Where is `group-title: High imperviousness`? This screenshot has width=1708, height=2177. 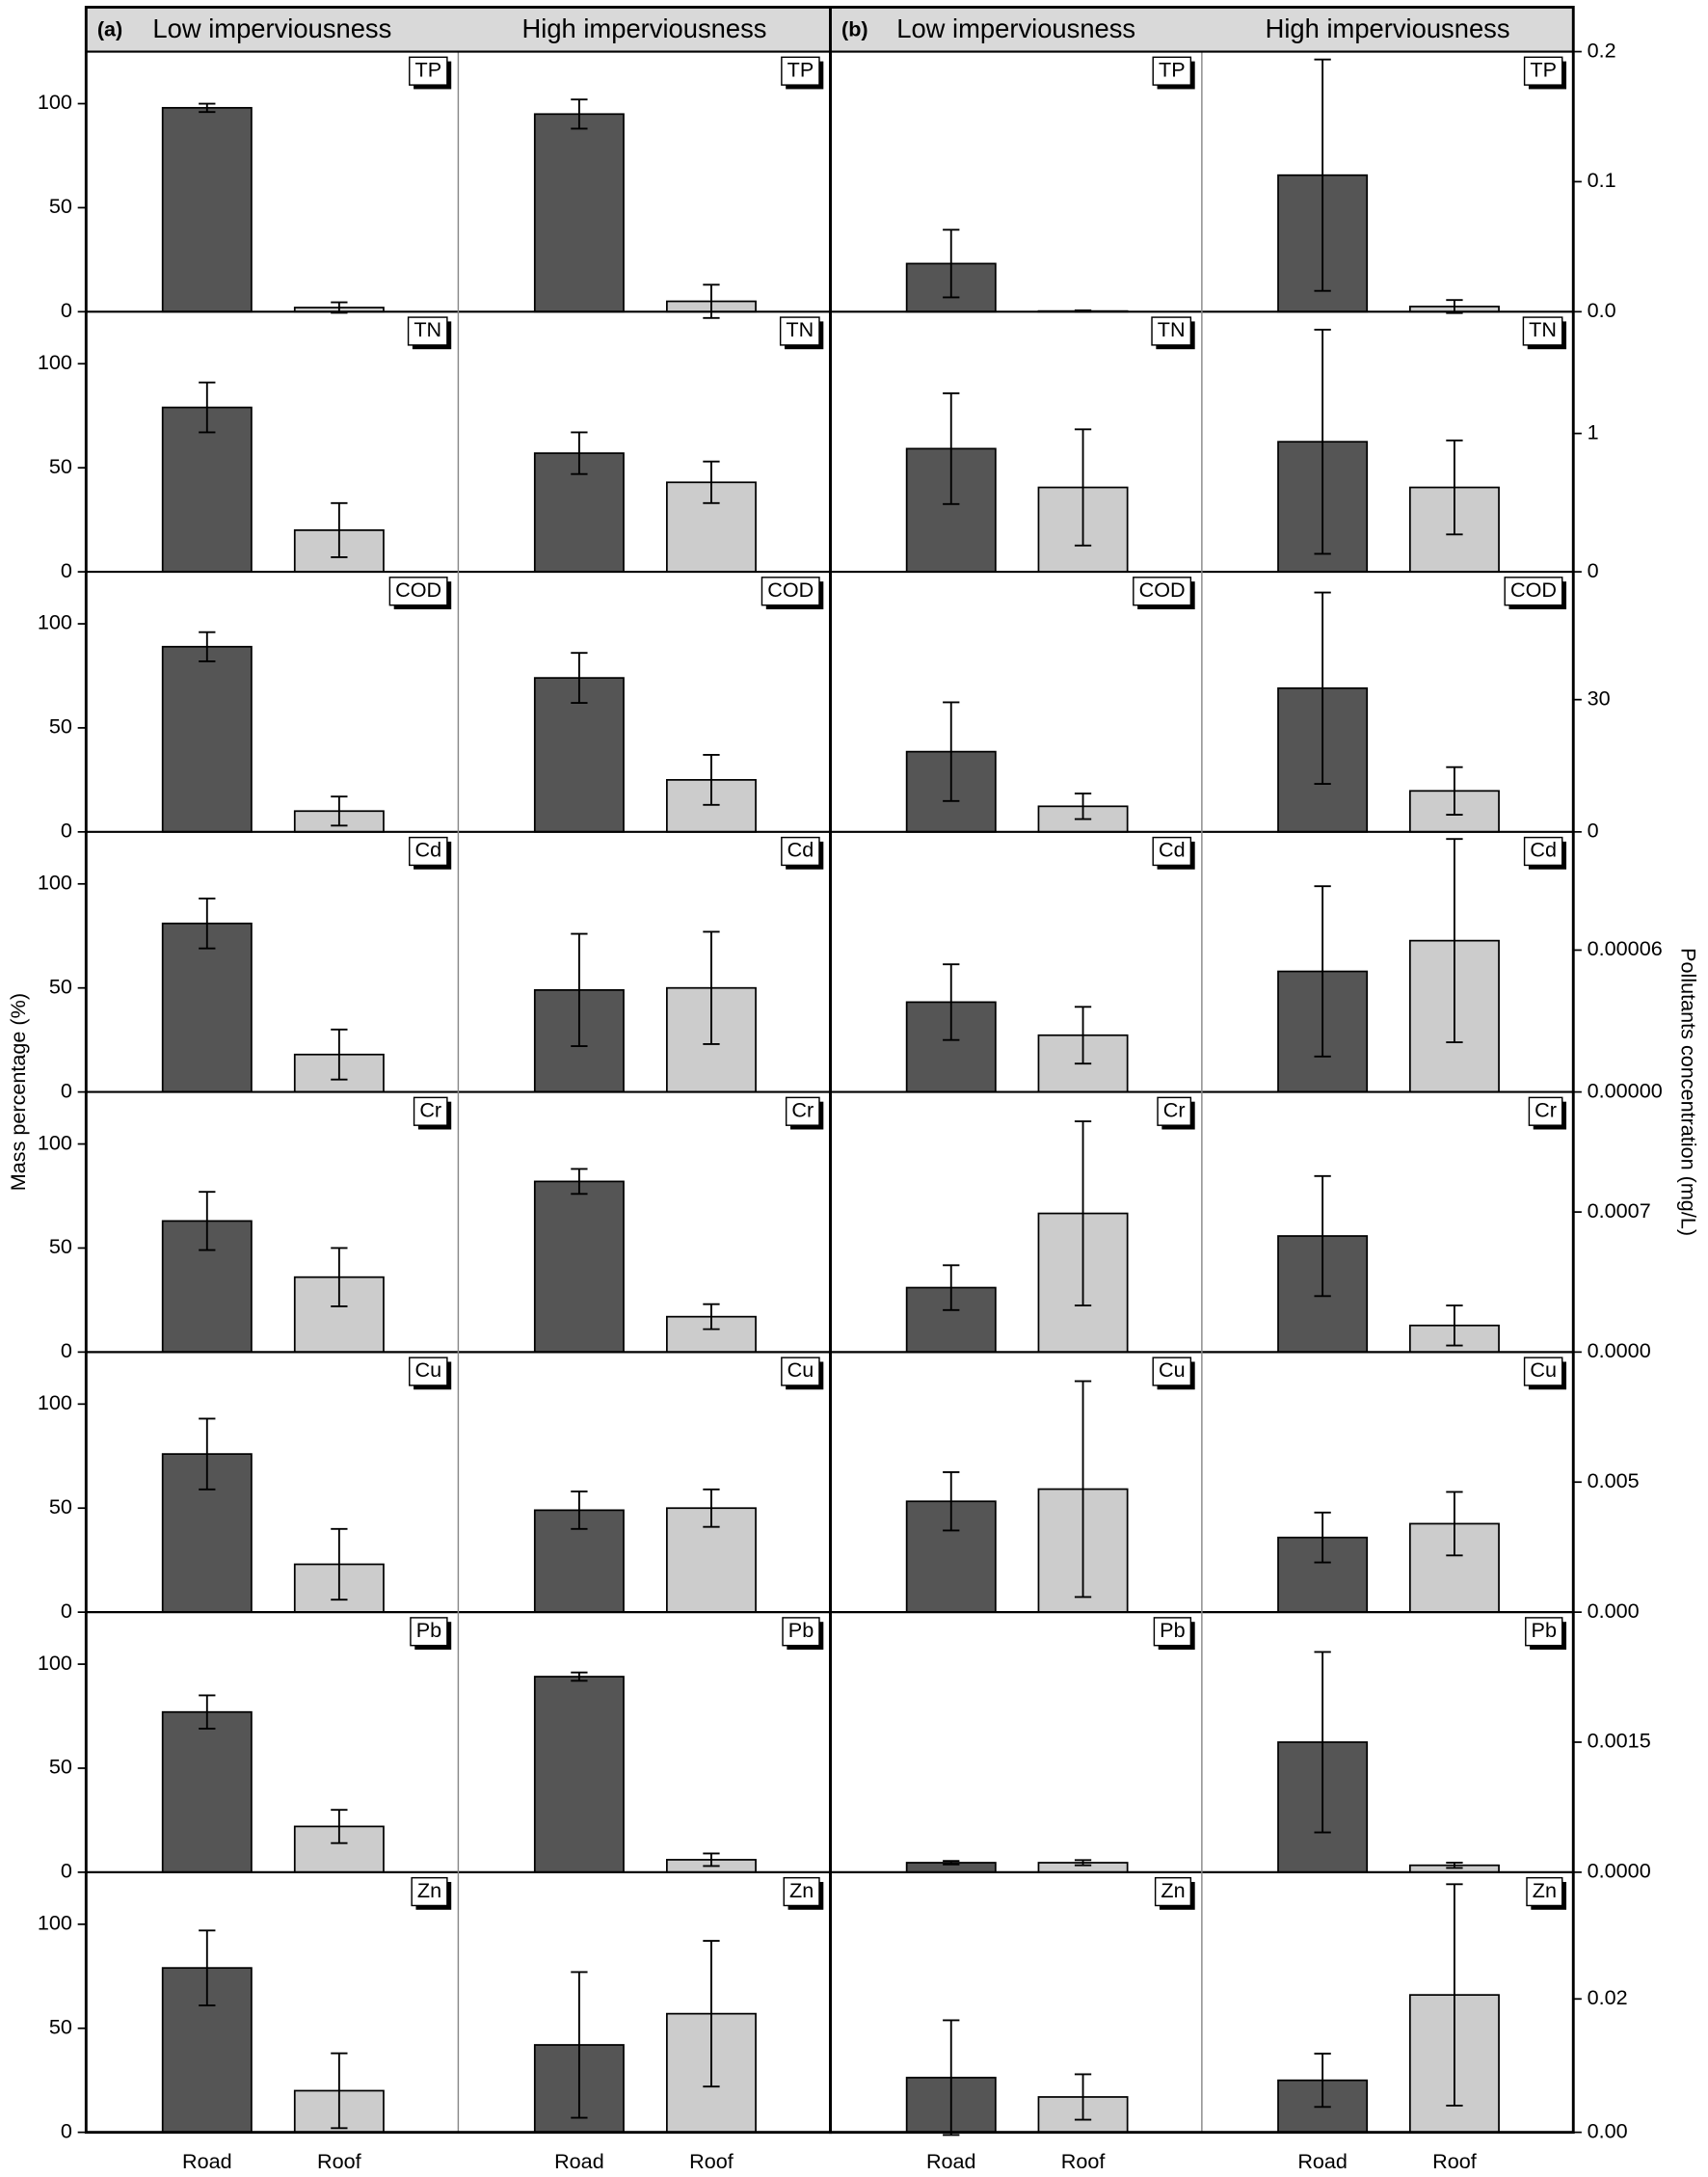 group-title: High imperviousness is located at coordinates (643, 28).